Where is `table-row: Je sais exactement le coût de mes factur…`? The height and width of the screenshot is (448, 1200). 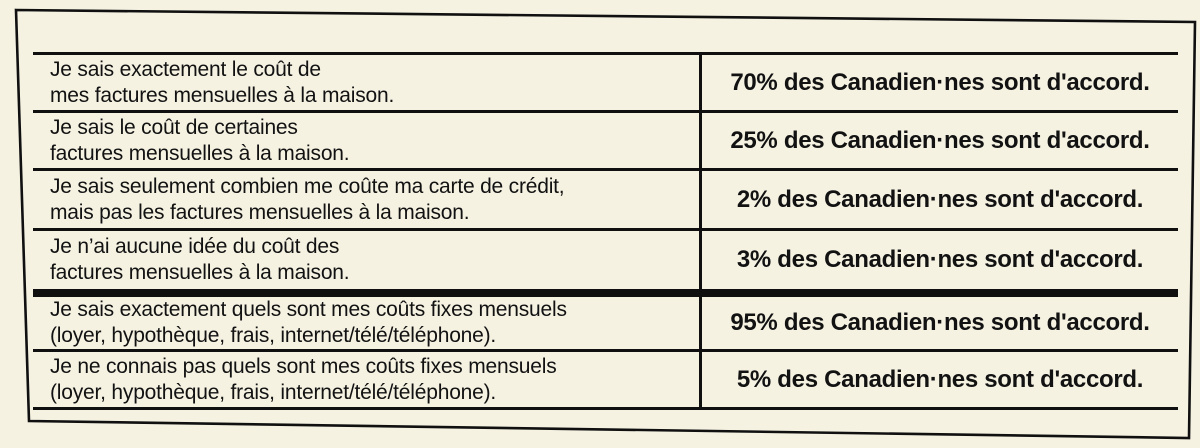
table-row: Je sais exactement le coût de mes factur… is located at coordinates (605, 84).